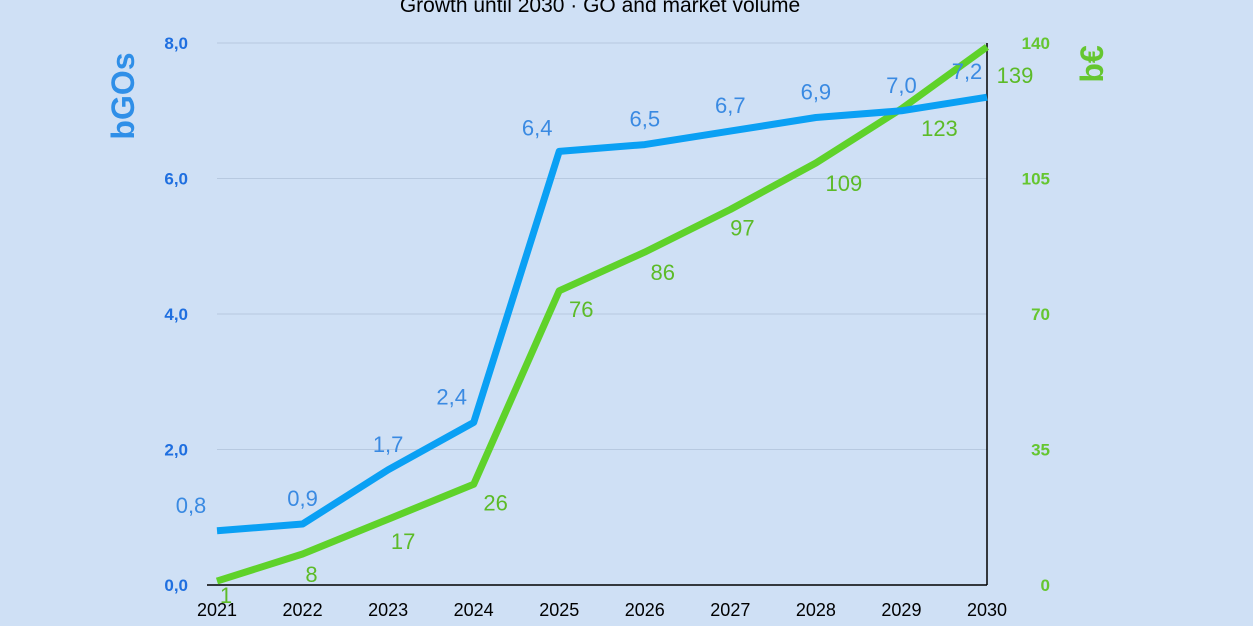  I want to click on data-label-beur: 8, so click(311, 574).